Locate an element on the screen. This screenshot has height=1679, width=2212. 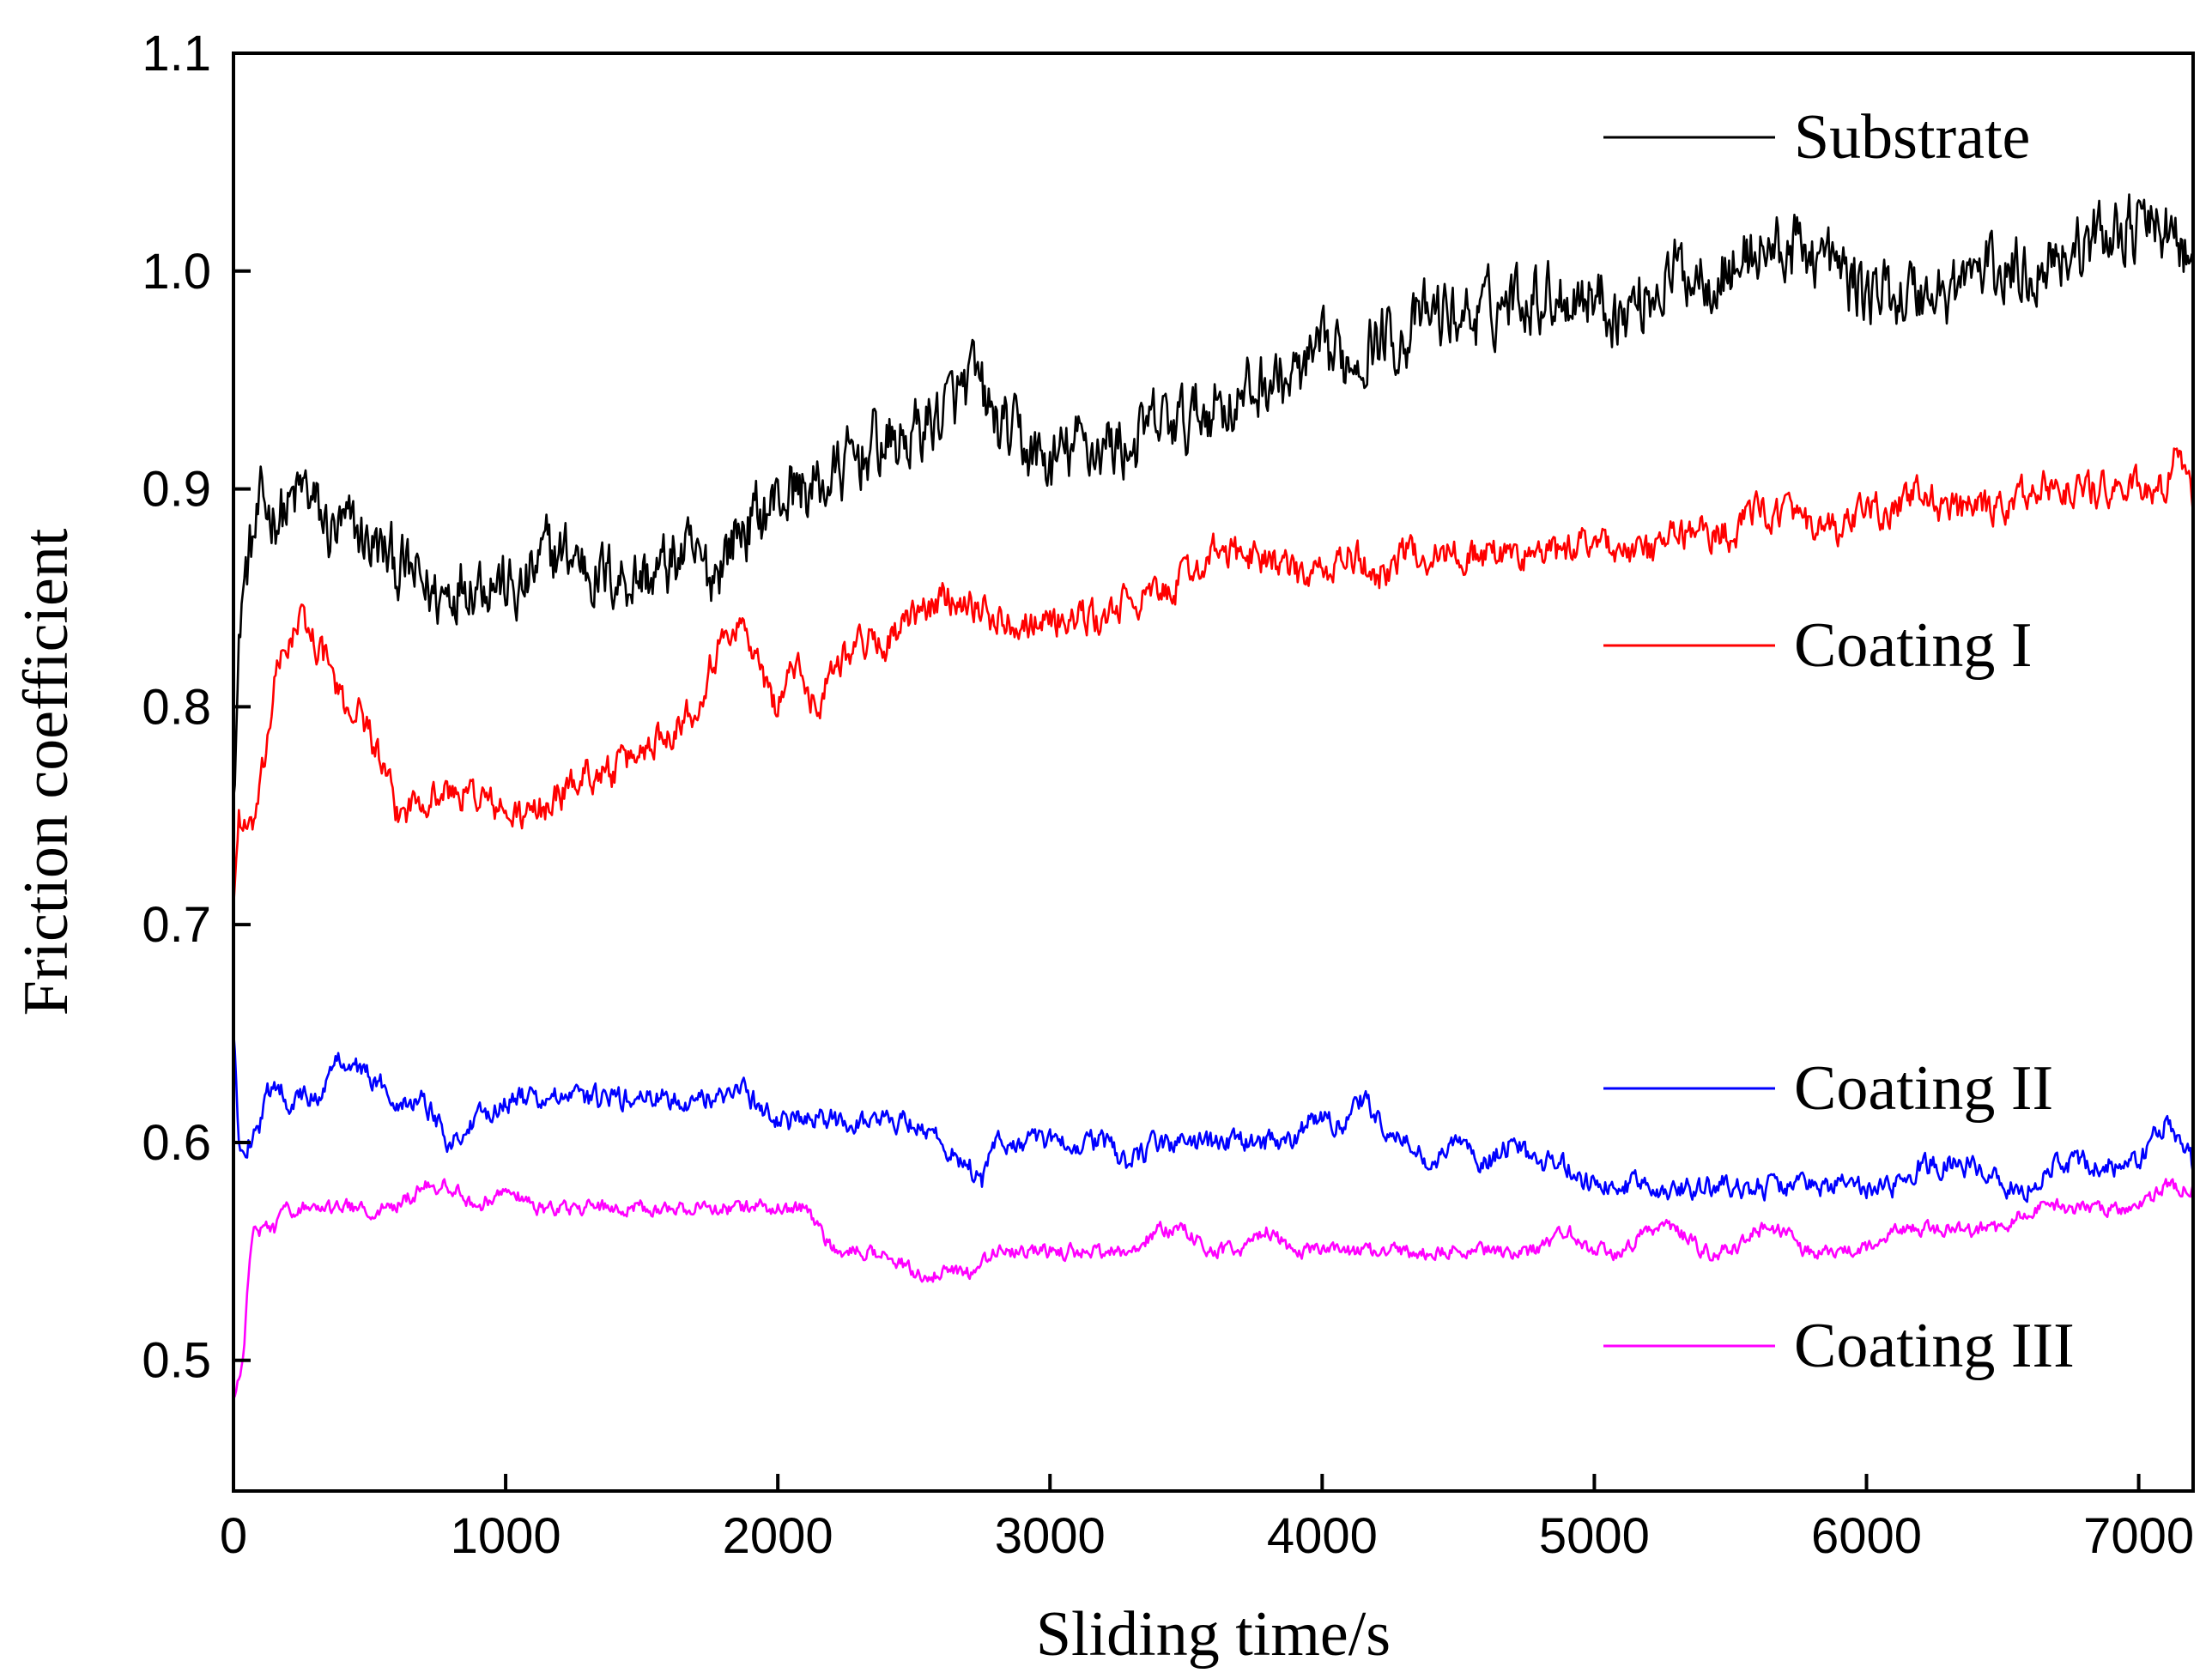
legend-label-substrate: Substrate is located at coordinates (1912, 138).